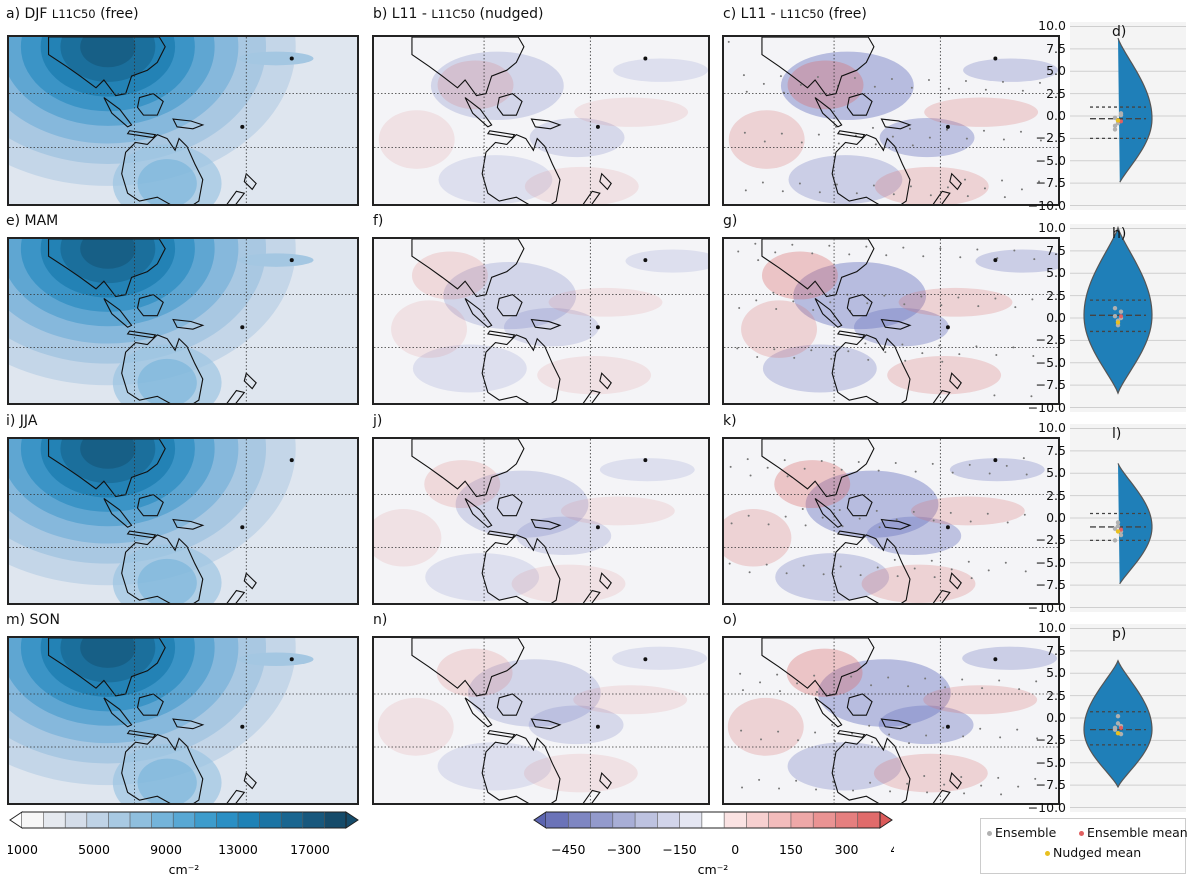  I want to click on ensemble-mean-point, so click(1121, 727).